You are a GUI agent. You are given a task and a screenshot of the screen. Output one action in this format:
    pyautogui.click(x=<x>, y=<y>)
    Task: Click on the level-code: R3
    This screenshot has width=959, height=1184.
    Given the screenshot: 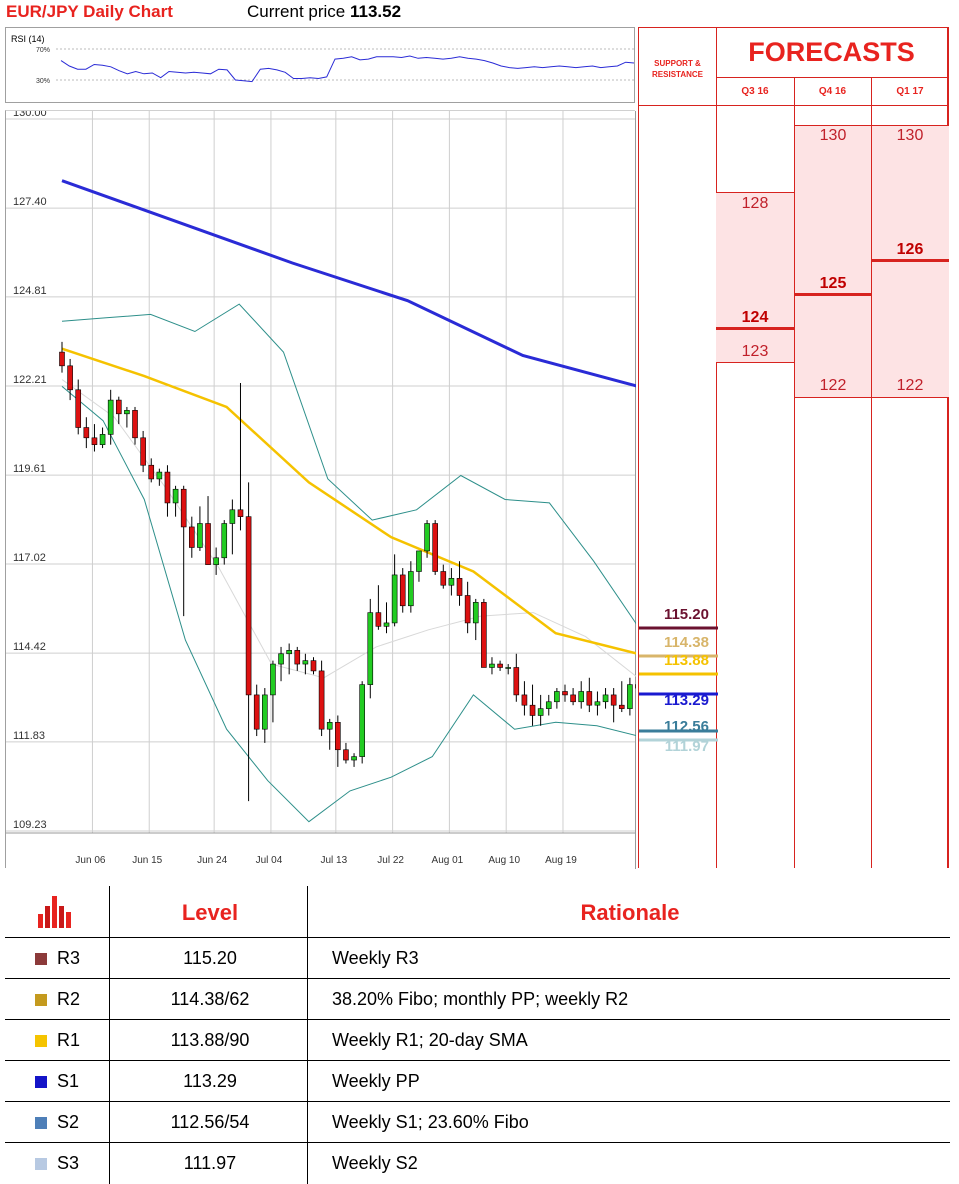 What is the action you would take?
    pyautogui.click(x=69, y=958)
    